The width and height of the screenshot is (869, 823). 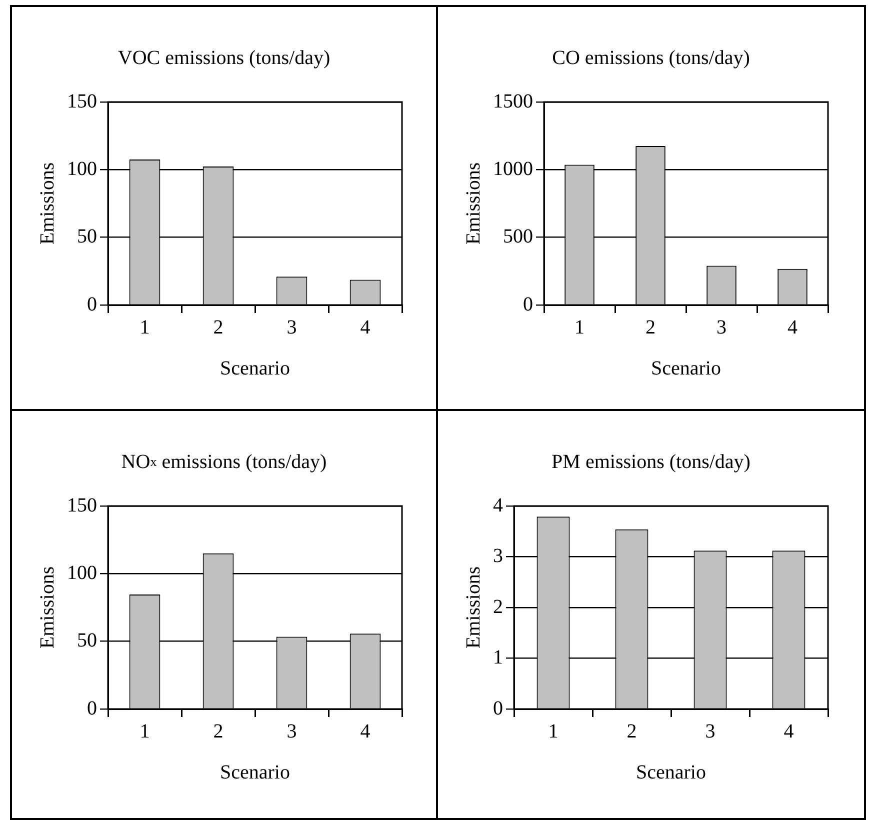 What do you see at coordinates (518, 237) in the screenshot?
I see `y-tick-label: 500` at bounding box center [518, 237].